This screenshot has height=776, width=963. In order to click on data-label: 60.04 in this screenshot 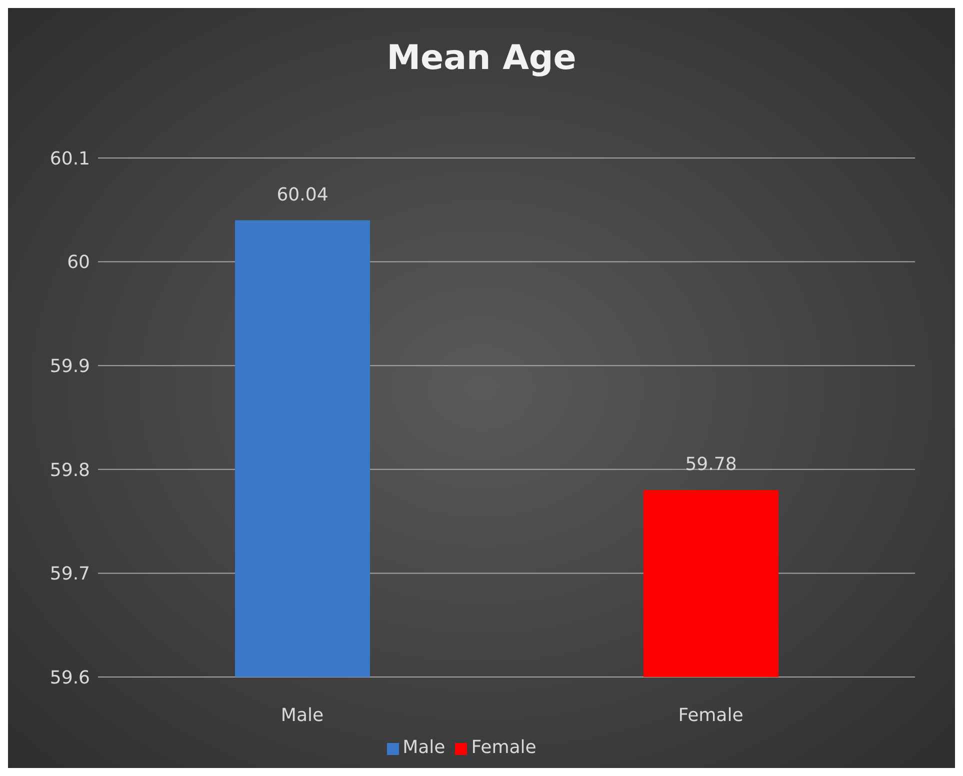, I will do `click(302, 195)`.